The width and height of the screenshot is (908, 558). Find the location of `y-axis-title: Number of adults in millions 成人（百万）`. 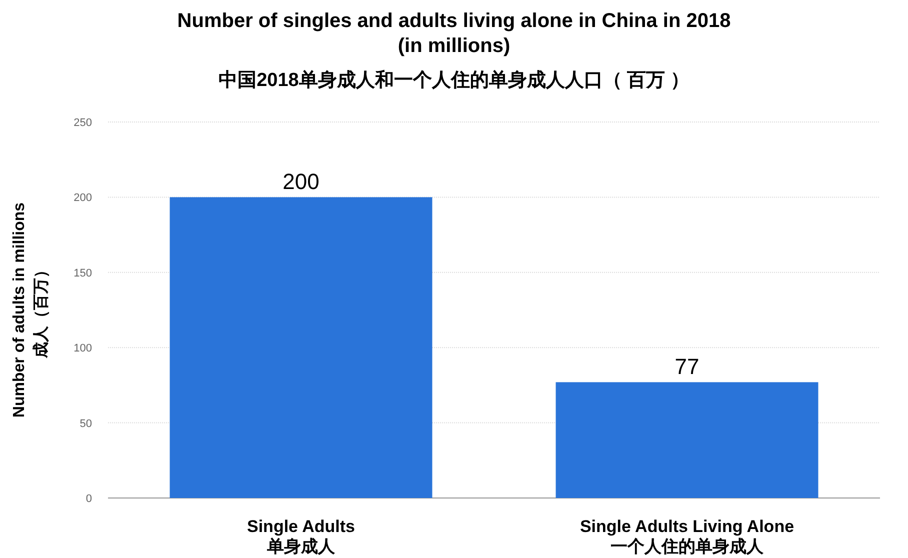

y-axis-title: Number of adults in millions 成人（百万） is located at coordinates (30, 310).